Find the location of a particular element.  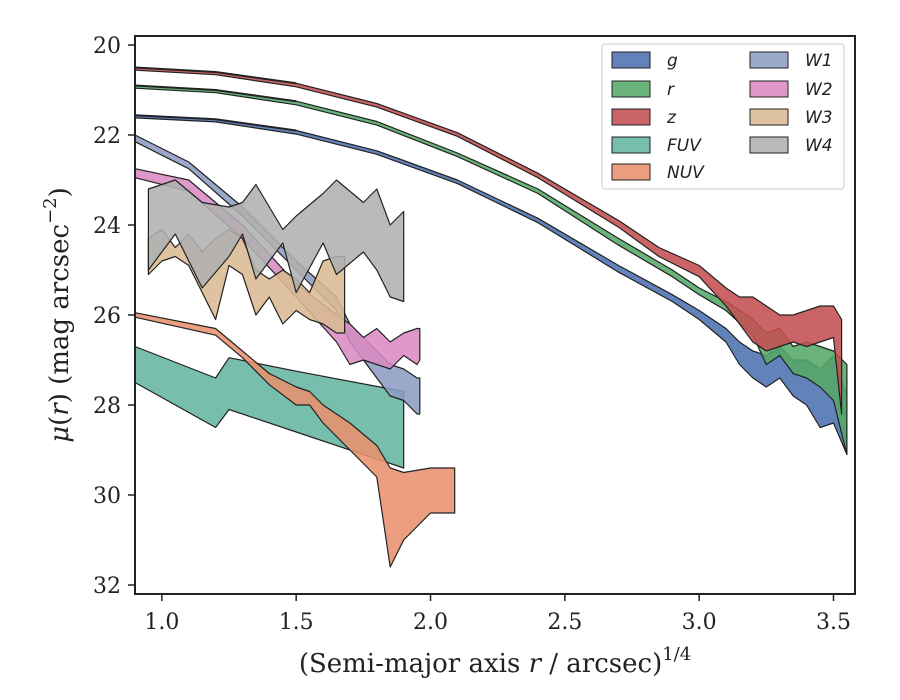

profile-lines is located at coordinates (215, 99).